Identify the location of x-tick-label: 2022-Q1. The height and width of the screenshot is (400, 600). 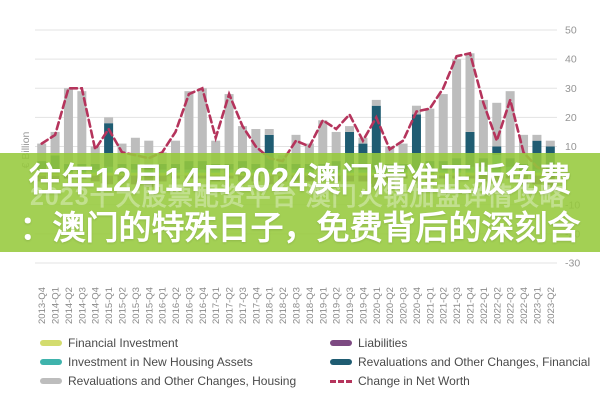
(484, 305).